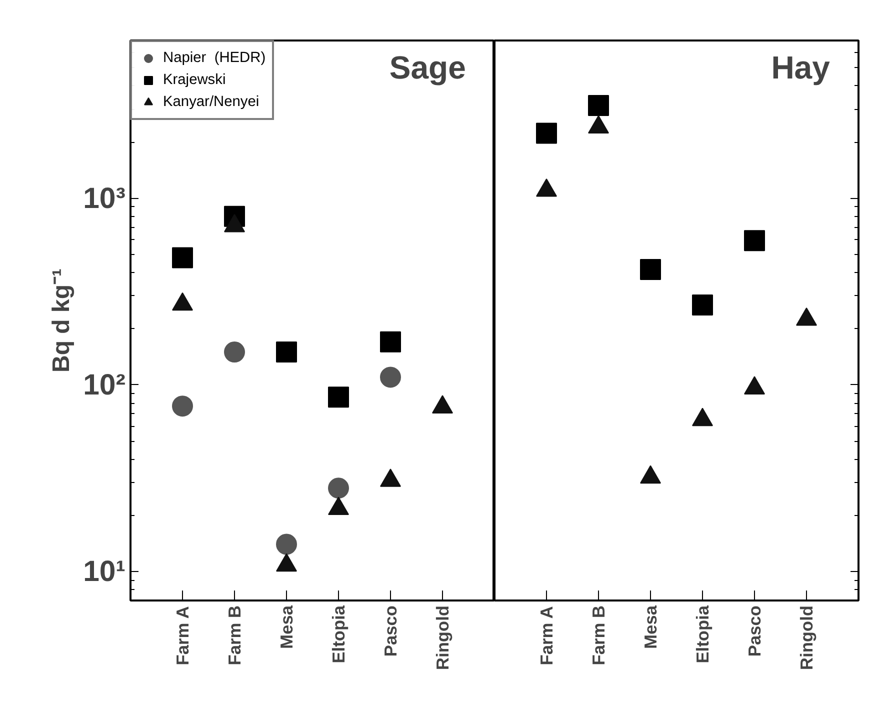 The width and height of the screenshot is (889, 726). Describe the element at coordinates (104, 571) in the screenshot. I see `y-tick-label: 10¹` at that location.